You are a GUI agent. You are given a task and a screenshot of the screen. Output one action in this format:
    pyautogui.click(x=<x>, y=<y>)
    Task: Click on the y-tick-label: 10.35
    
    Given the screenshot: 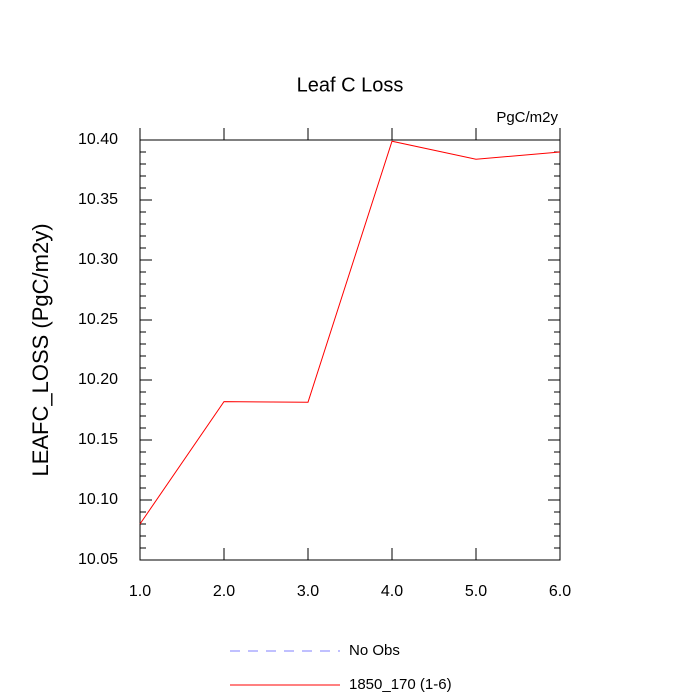 What is the action you would take?
    pyautogui.click(x=98, y=199)
    